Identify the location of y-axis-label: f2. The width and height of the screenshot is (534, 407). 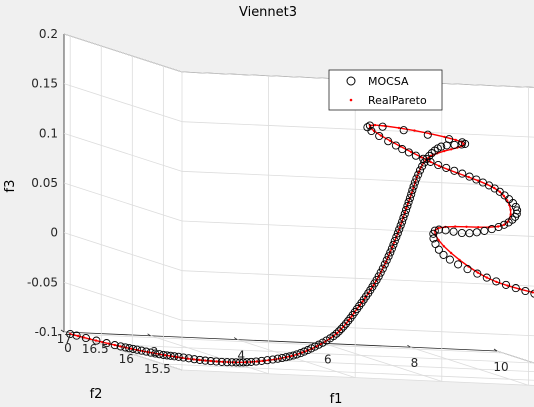
(96, 394).